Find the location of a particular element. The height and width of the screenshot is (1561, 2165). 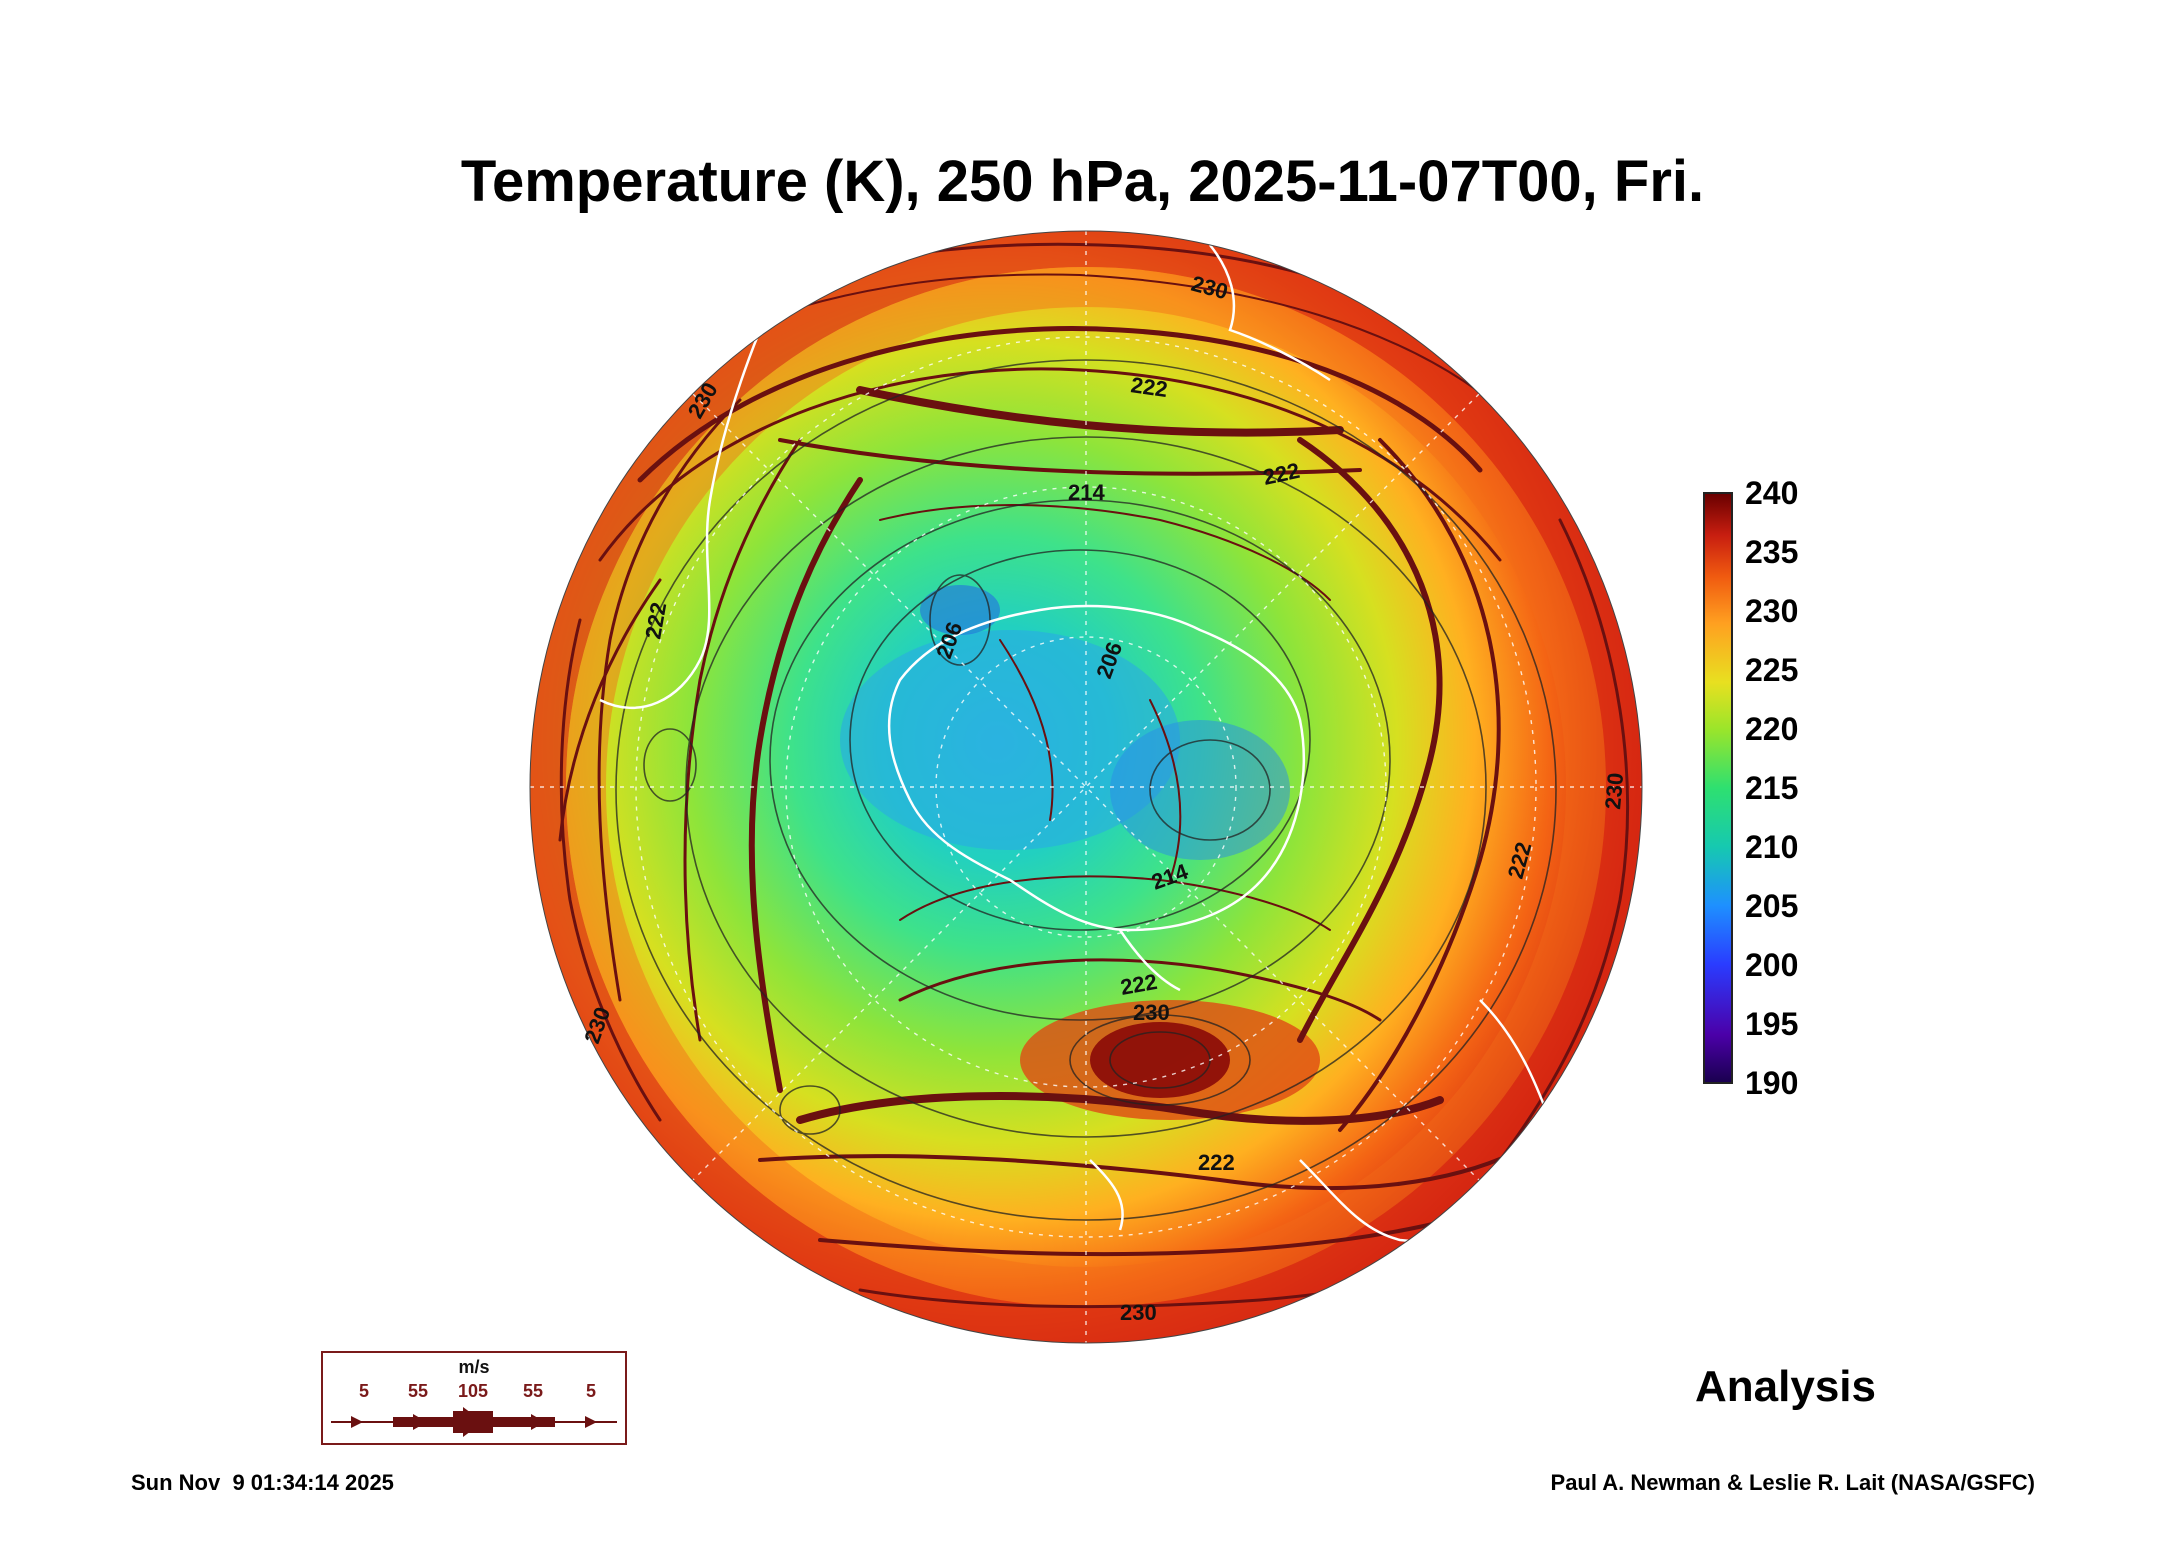

wind-unit-label: m/s is located at coordinates (474, 1367).